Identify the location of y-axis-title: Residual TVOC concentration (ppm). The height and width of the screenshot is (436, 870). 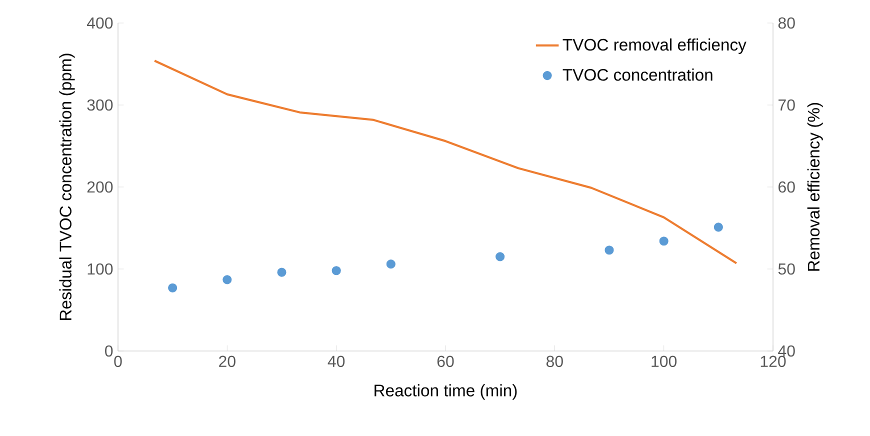
(67, 187).